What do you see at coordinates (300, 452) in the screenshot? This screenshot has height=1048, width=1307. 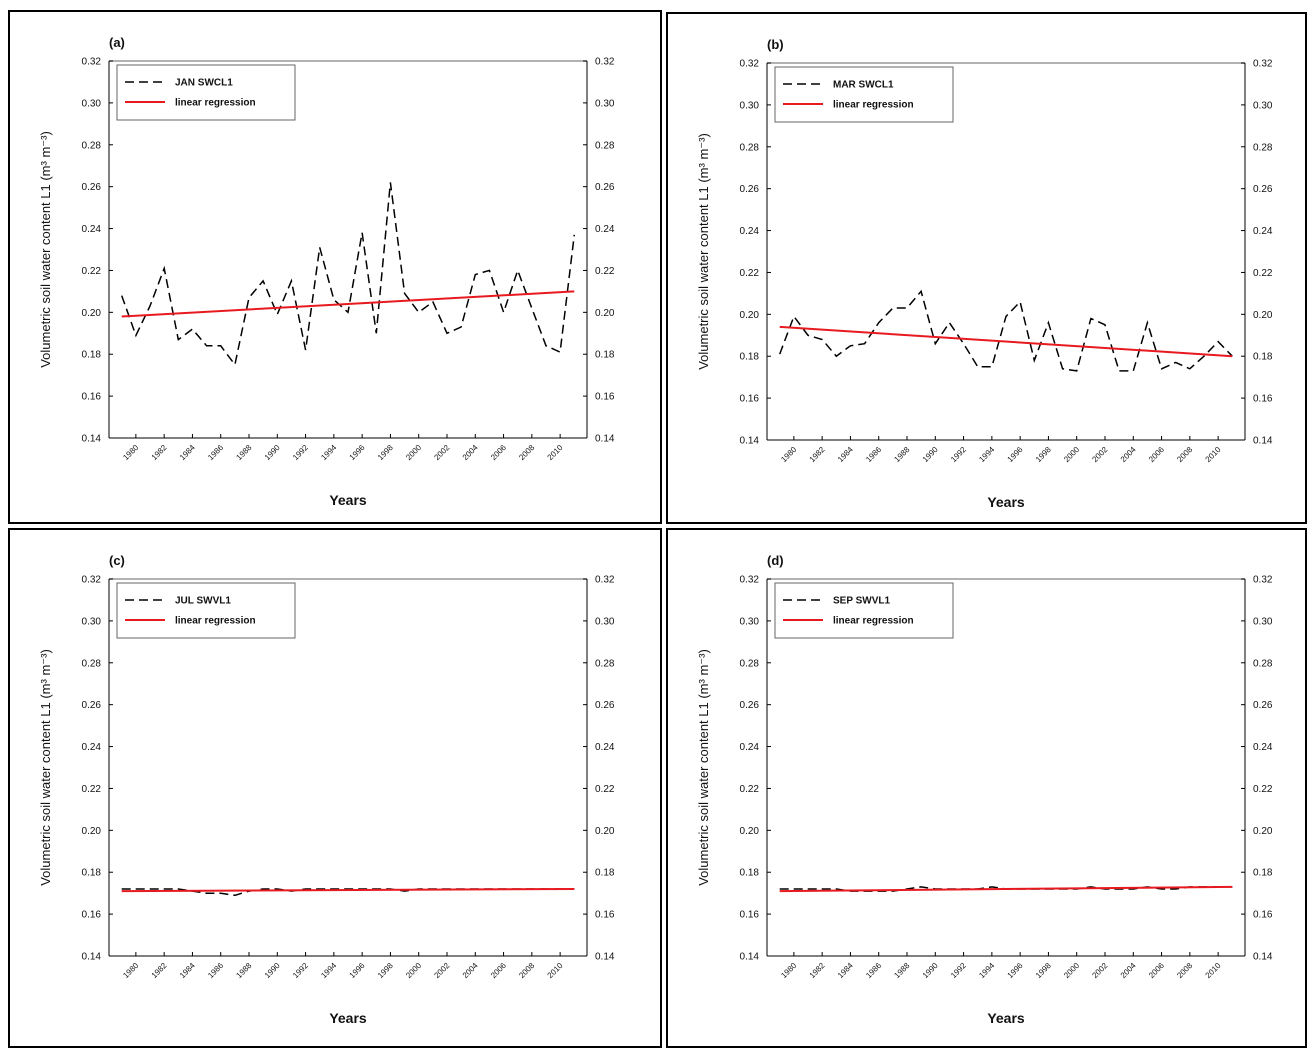 I see `x-tick-label: 1992` at bounding box center [300, 452].